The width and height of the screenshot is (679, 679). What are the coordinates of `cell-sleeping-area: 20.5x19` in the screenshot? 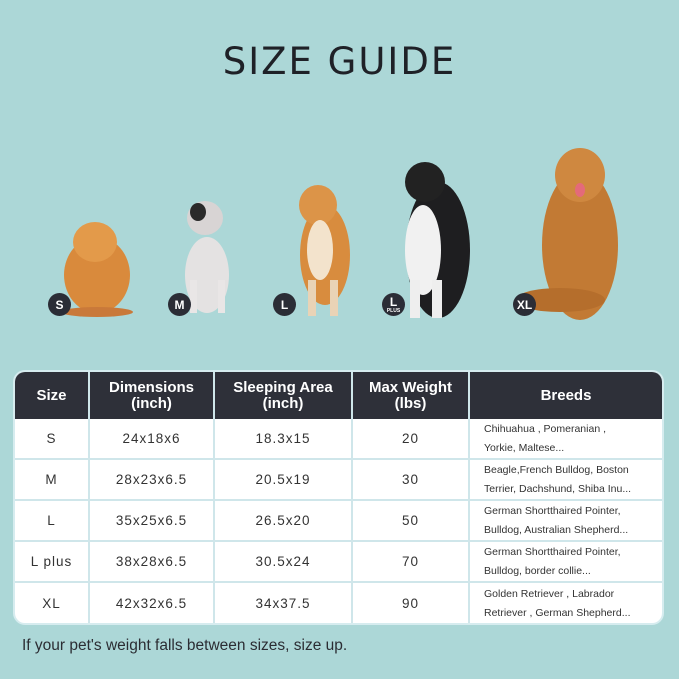 It's located at (284, 479).